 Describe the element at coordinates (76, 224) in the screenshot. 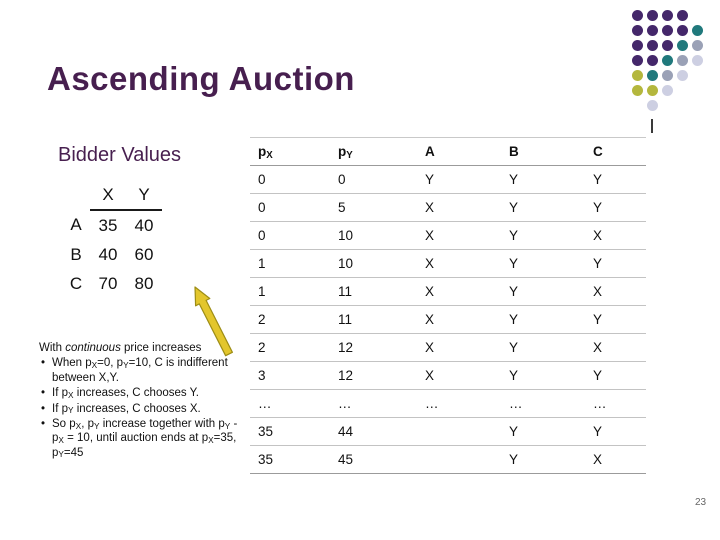

I see `bidder-name: A` at that location.